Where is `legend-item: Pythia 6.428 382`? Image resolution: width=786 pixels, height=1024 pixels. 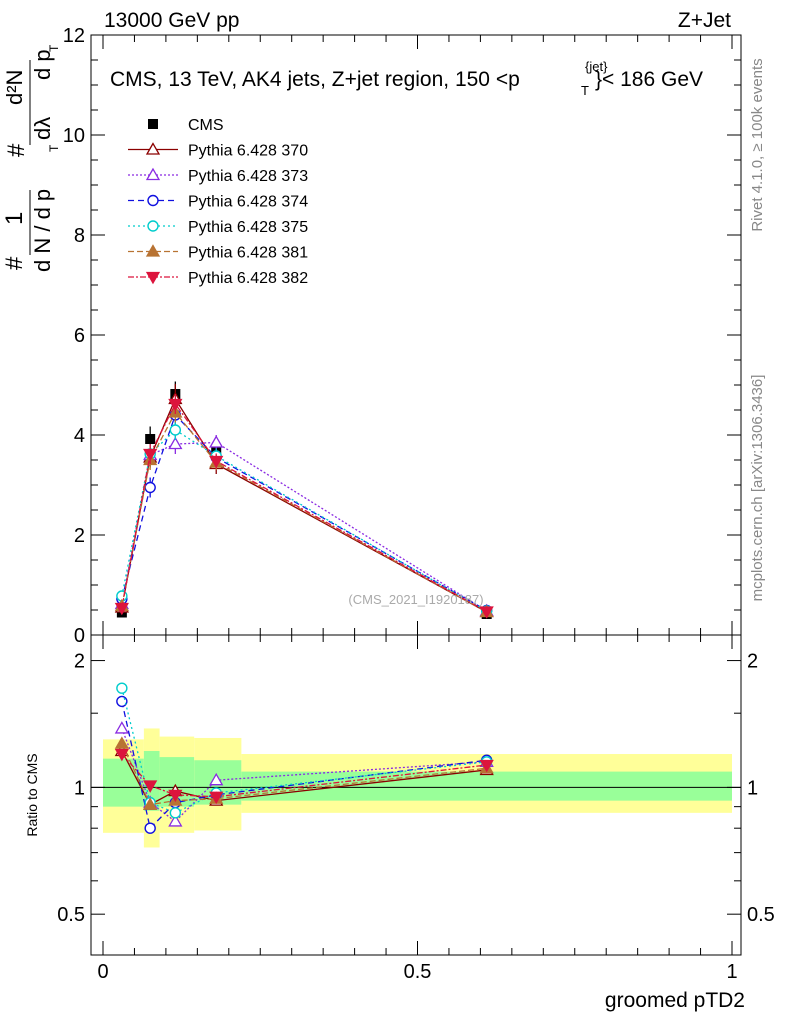 legend-item: Pythia 6.428 382 is located at coordinates (218, 278).